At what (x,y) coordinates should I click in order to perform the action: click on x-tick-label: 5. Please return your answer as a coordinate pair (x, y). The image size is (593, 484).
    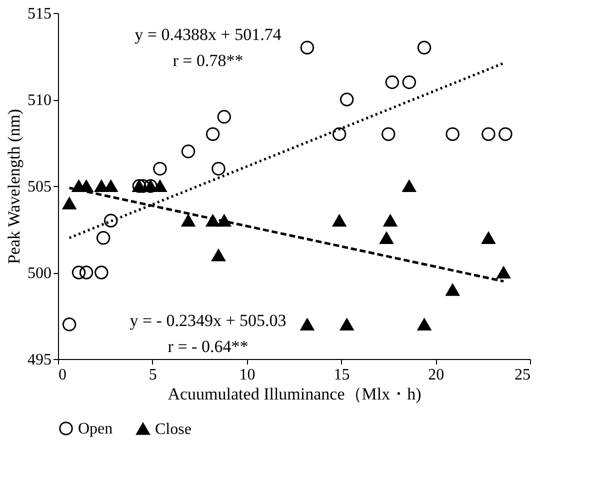
    Looking at the image, I should click on (152, 375).